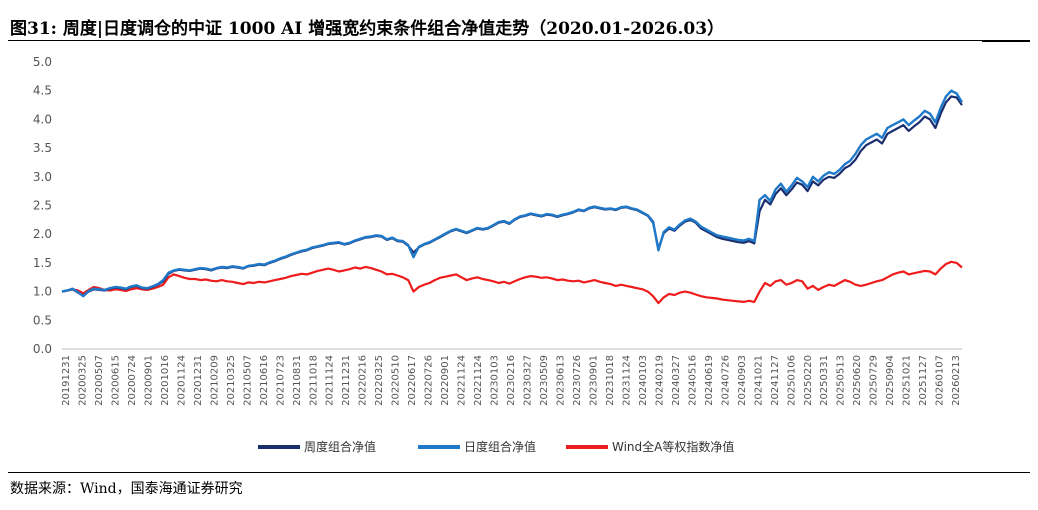 The width and height of the screenshot is (1038, 510). I want to click on x-tick-label: 20210831, so click(297, 380).